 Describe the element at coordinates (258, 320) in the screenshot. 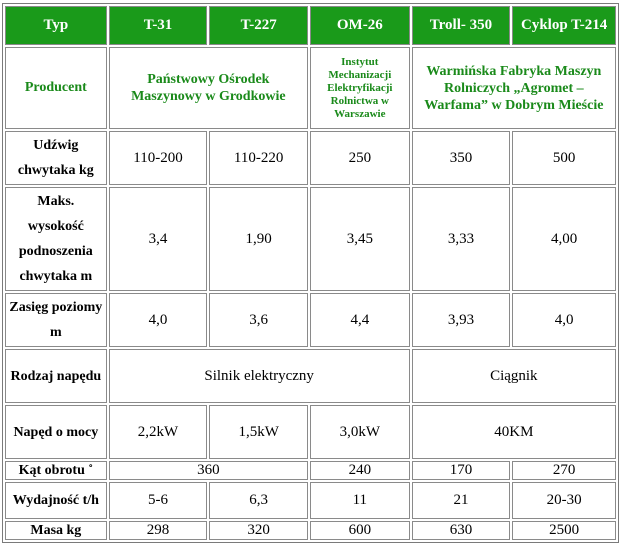

I see `cell-value: 3,6` at that location.